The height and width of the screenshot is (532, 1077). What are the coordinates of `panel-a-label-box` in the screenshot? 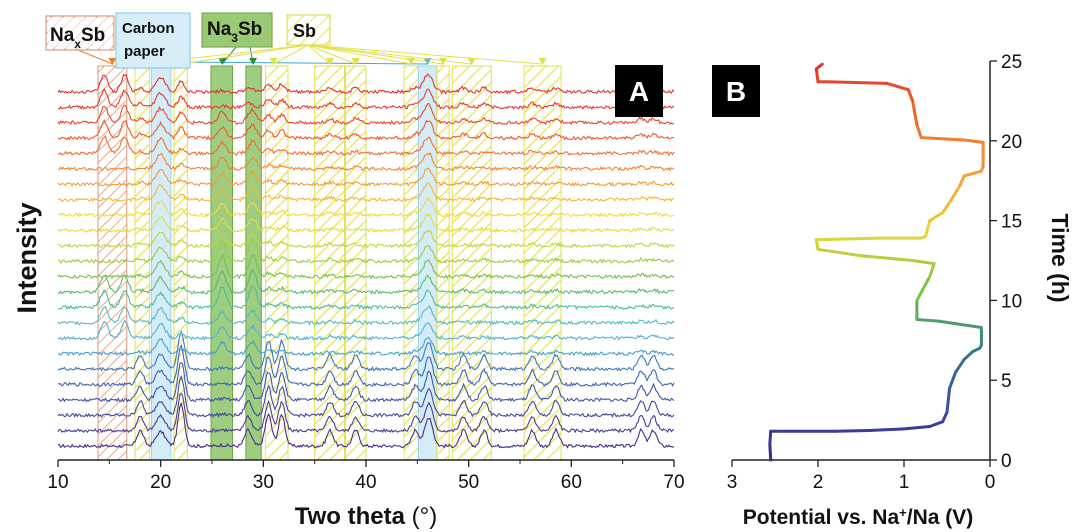 It's located at (639, 91).